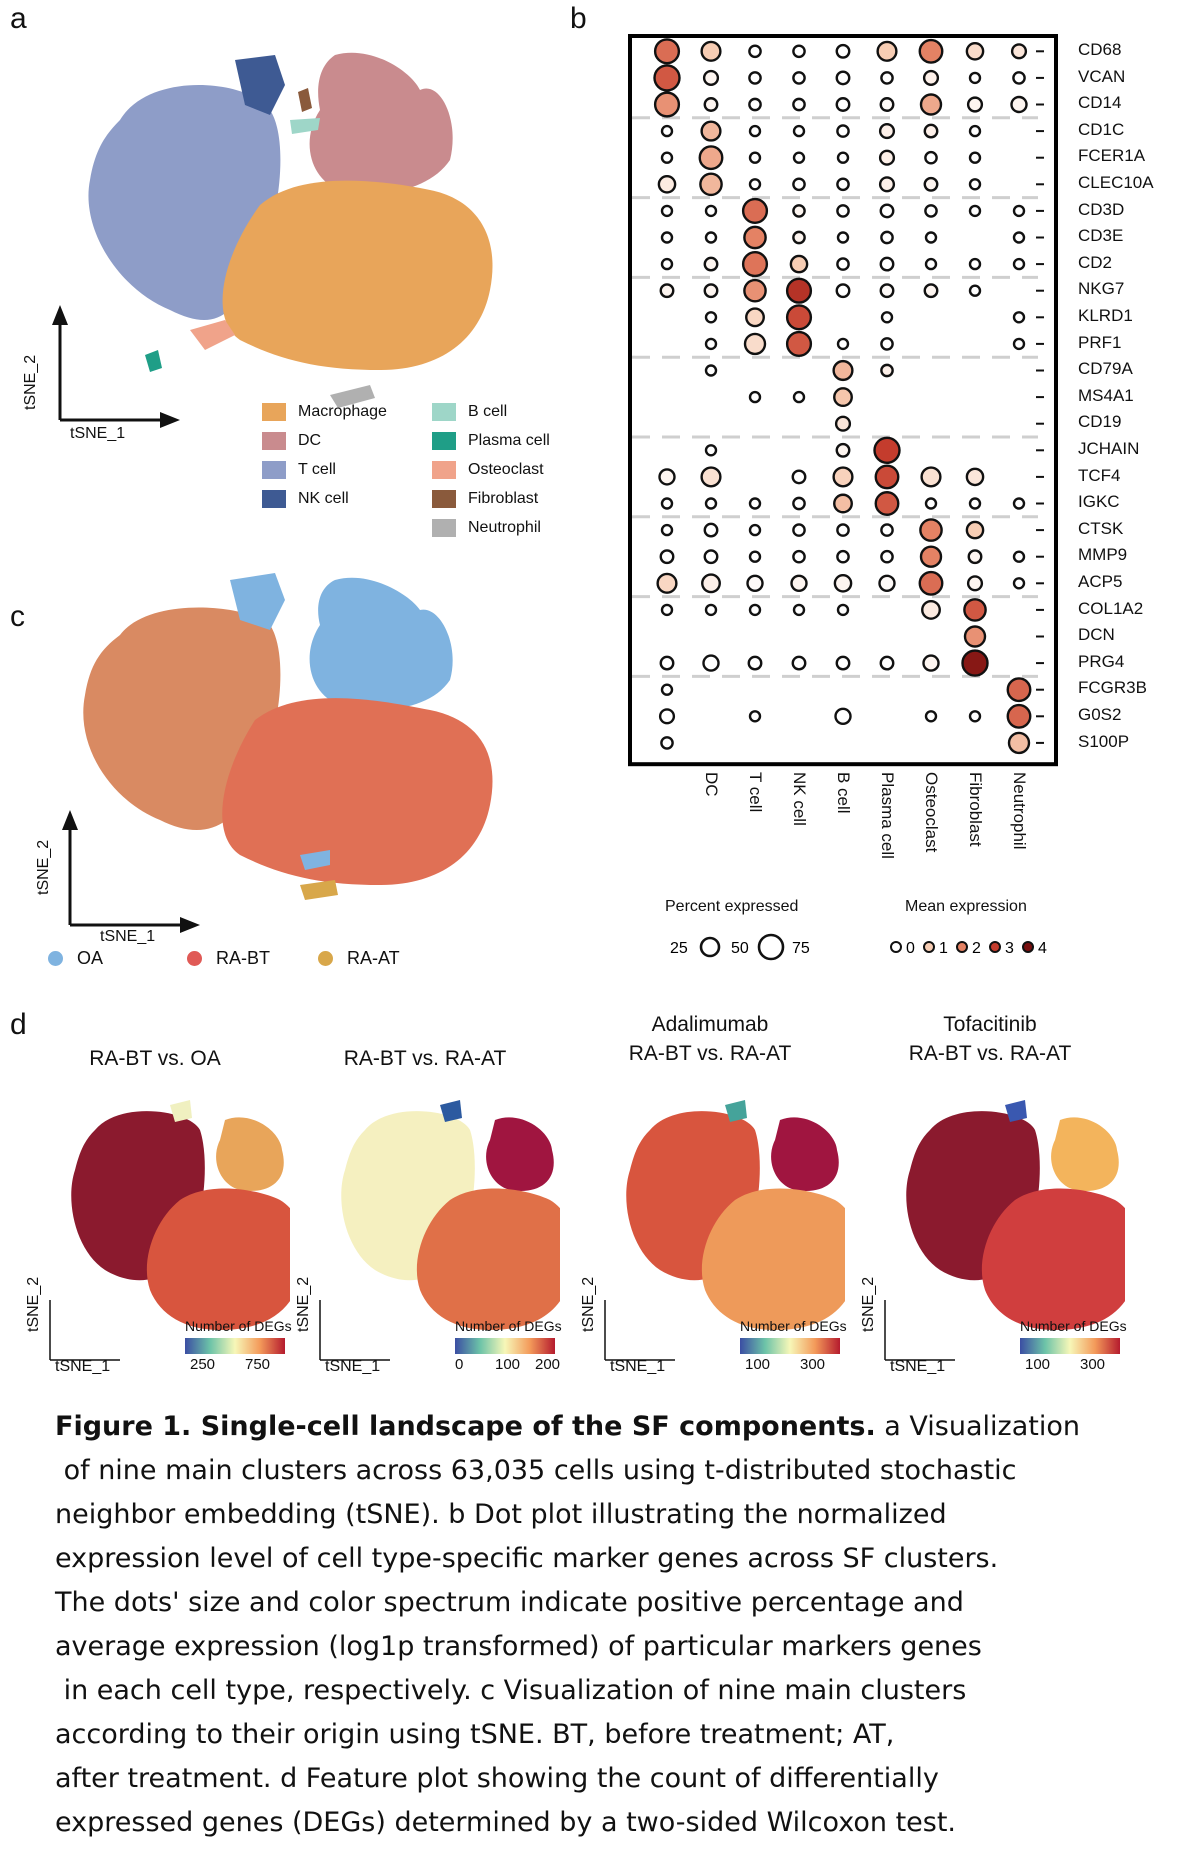 This screenshot has width=1193, height=1851. I want to click on cluster-legend-item: T cell, so click(299, 470).